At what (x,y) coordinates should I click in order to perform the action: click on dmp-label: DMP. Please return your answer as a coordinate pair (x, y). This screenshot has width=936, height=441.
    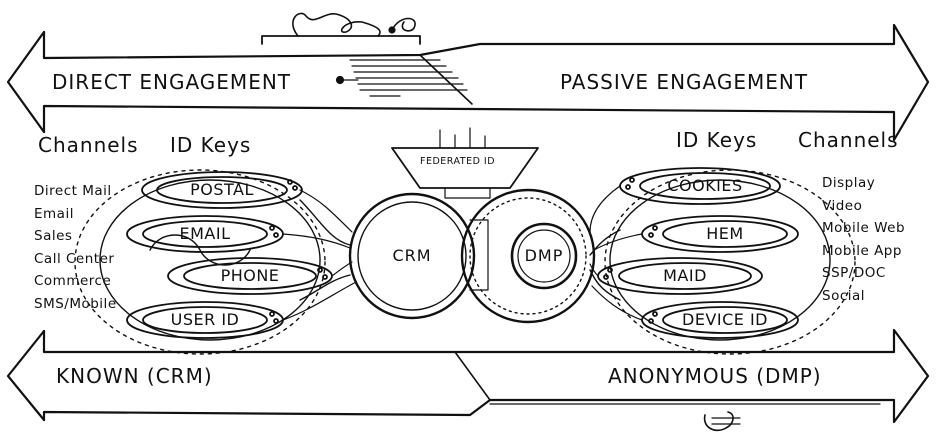
    Looking at the image, I should click on (544, 255).